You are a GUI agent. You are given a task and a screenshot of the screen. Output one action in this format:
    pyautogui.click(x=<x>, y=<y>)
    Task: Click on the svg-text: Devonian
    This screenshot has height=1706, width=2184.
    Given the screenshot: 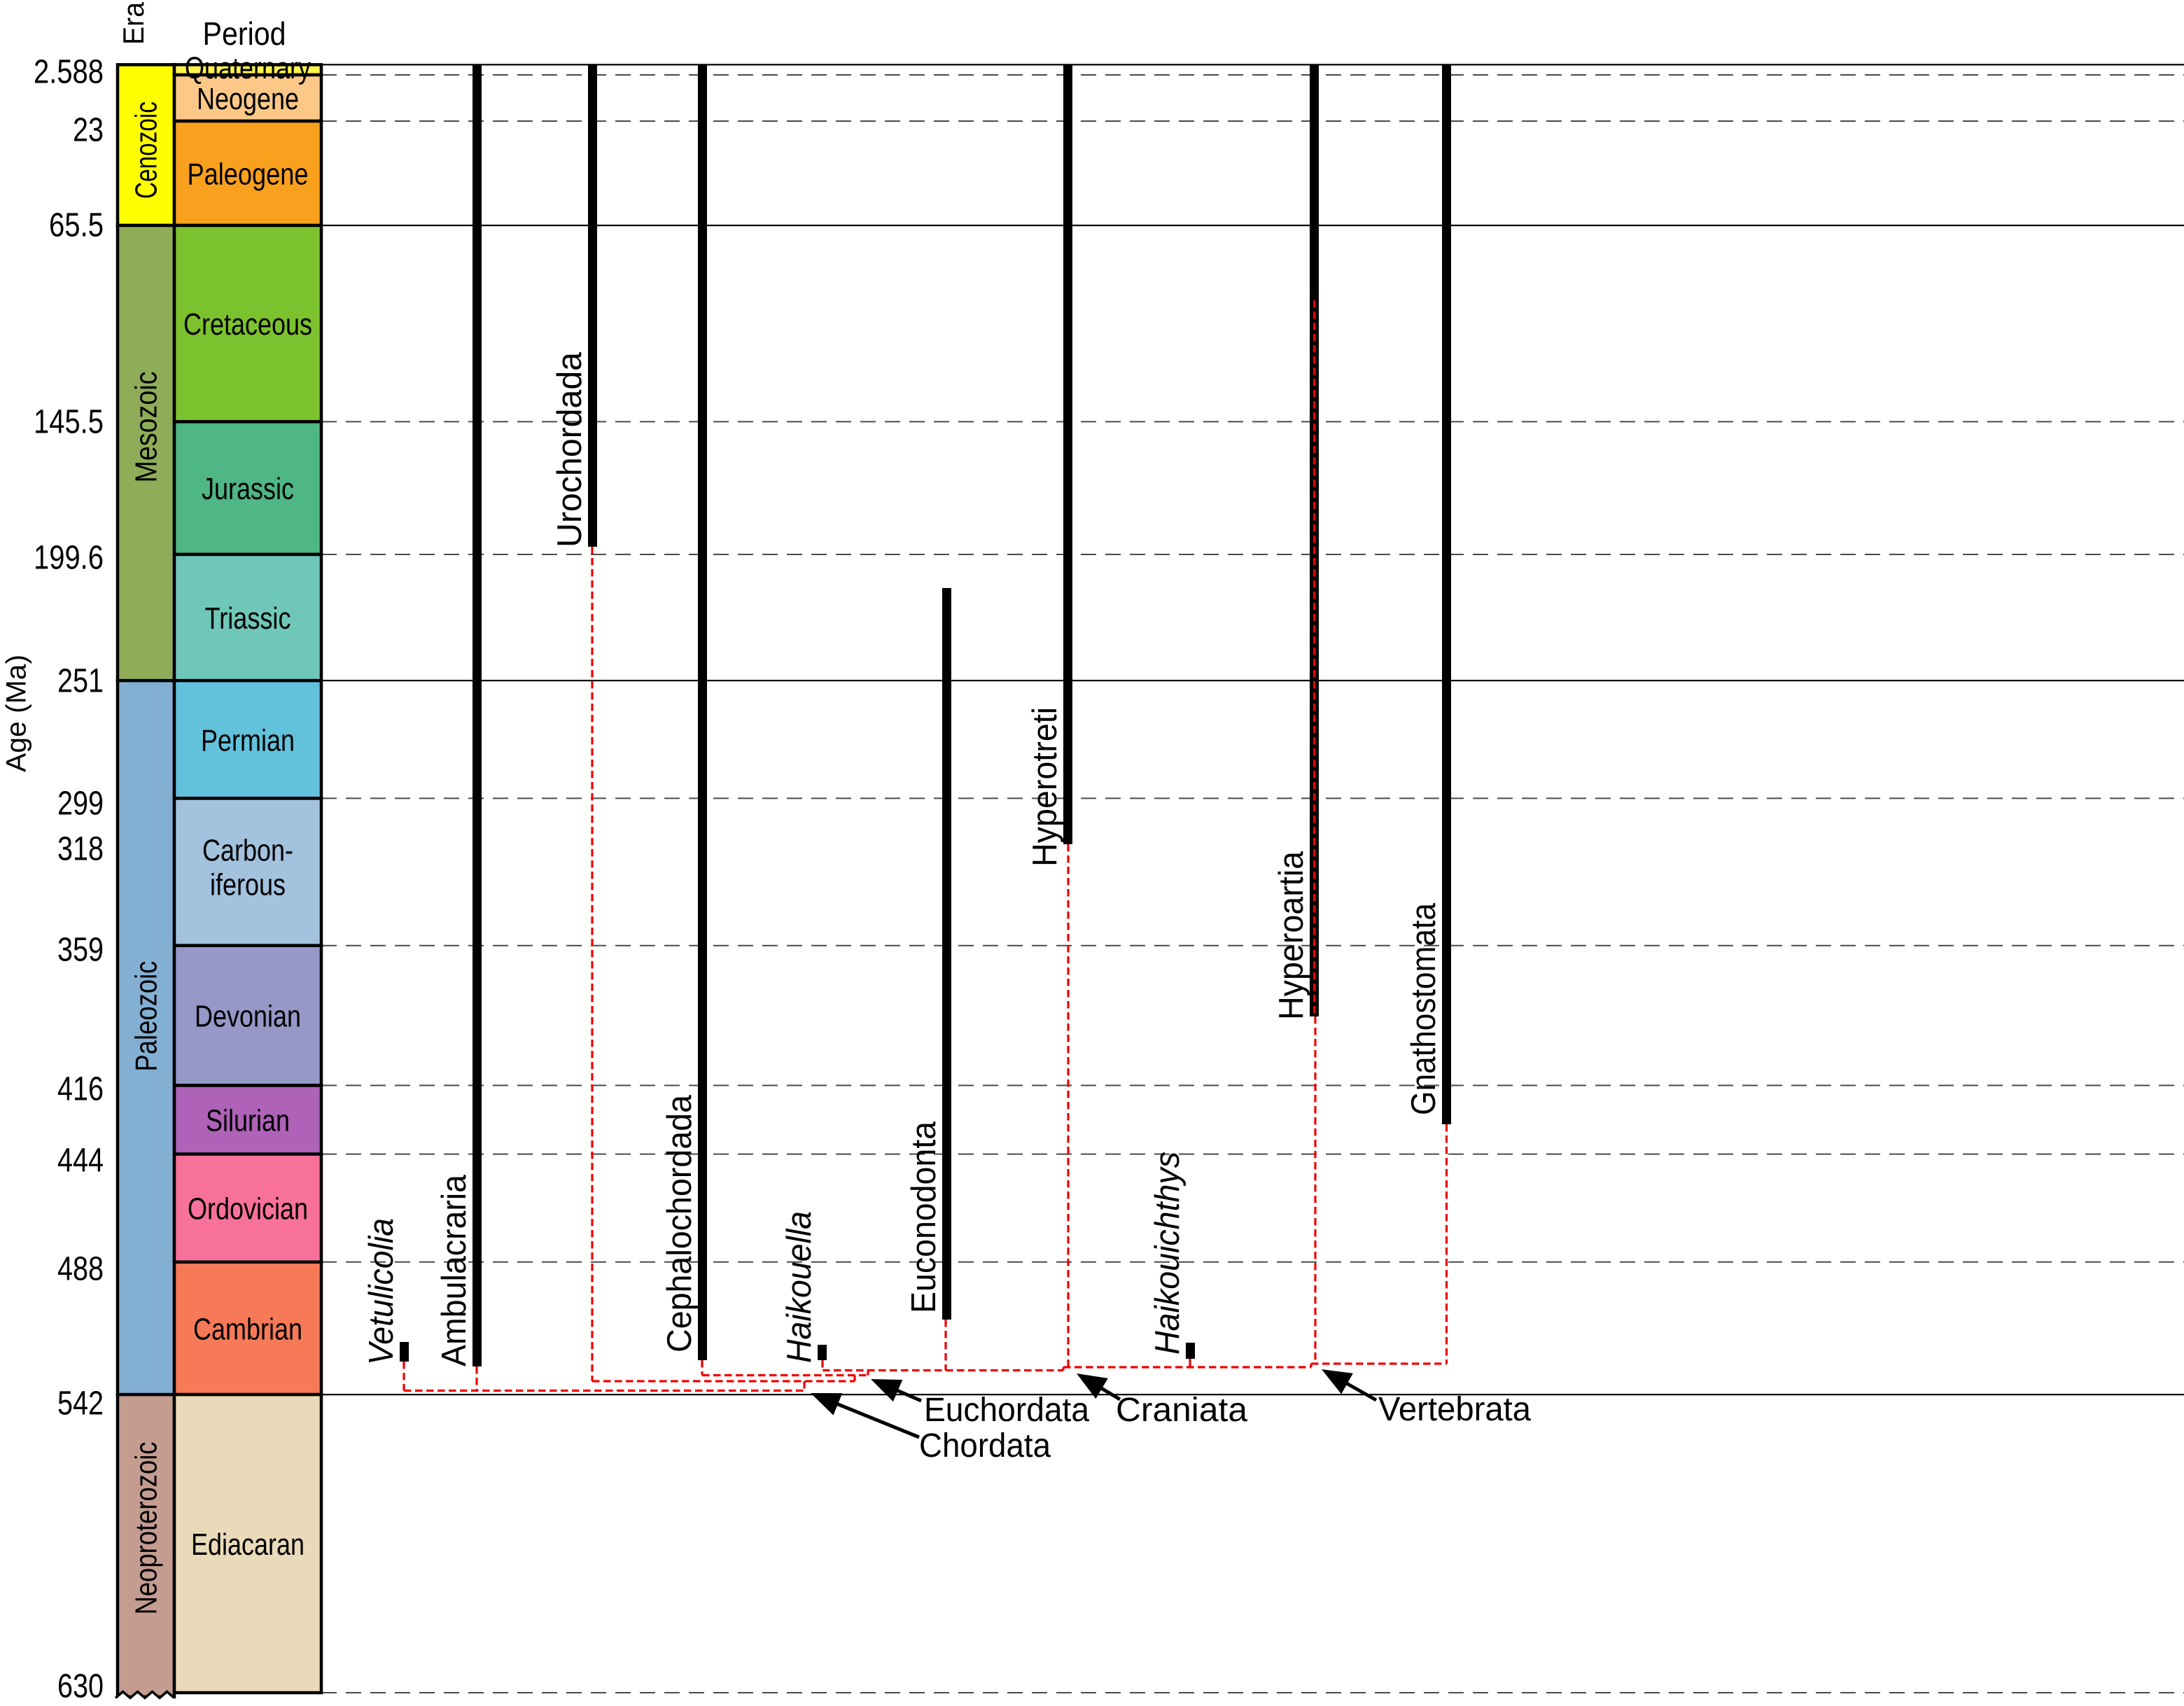 What is the action you would take?
    pyautogui.click(x=248, y=1017)
    